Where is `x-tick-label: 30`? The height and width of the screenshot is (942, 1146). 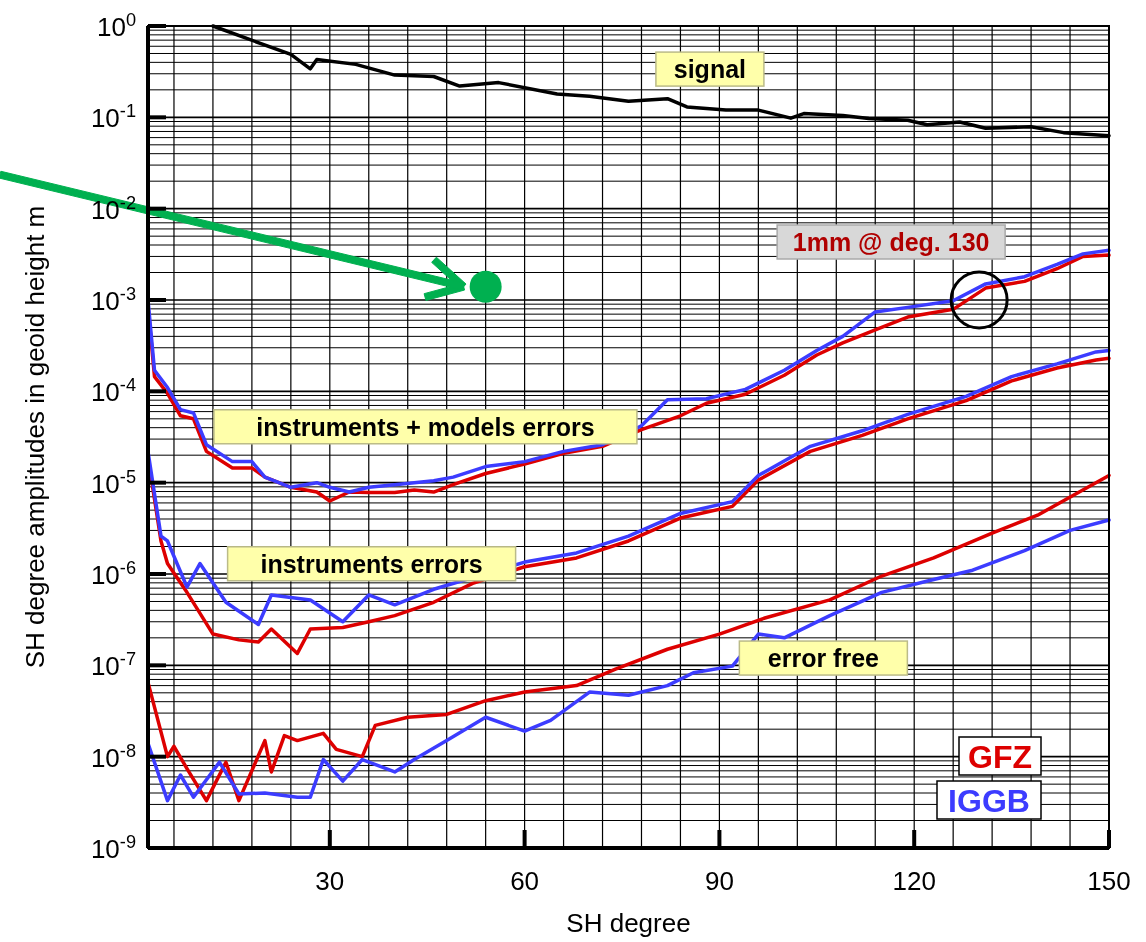
x-tick-label: 30 is located at coordinates (330, 881).